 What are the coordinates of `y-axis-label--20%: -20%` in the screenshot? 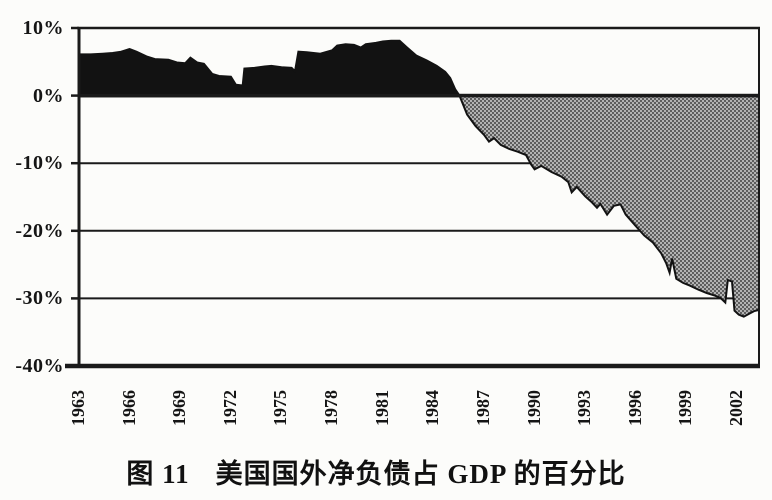 It's located at (39, 230).